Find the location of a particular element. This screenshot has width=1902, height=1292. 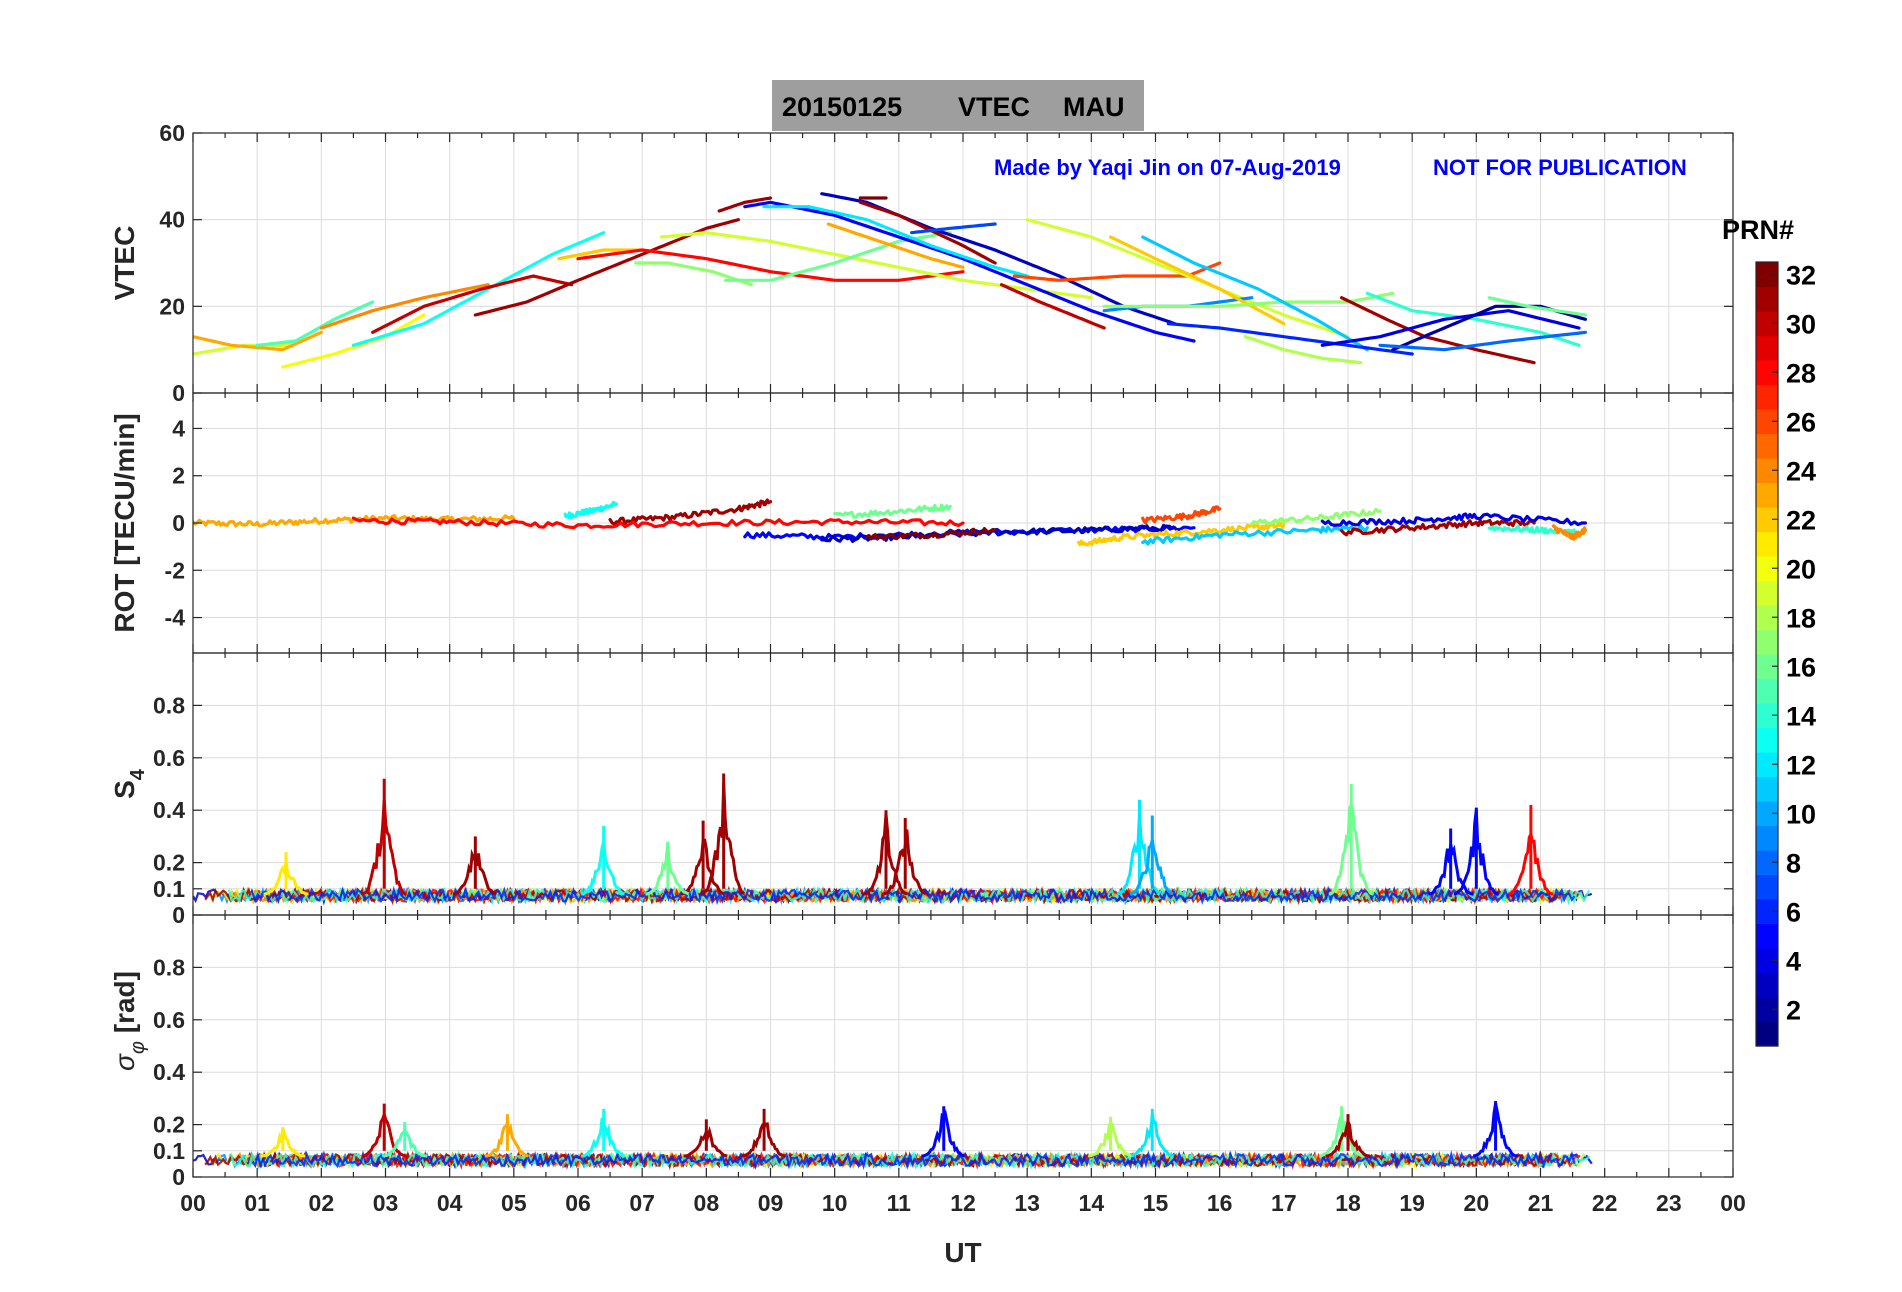

sigma_phi-y-tick-label: 0.2 is located at coordinates (169, 1125).